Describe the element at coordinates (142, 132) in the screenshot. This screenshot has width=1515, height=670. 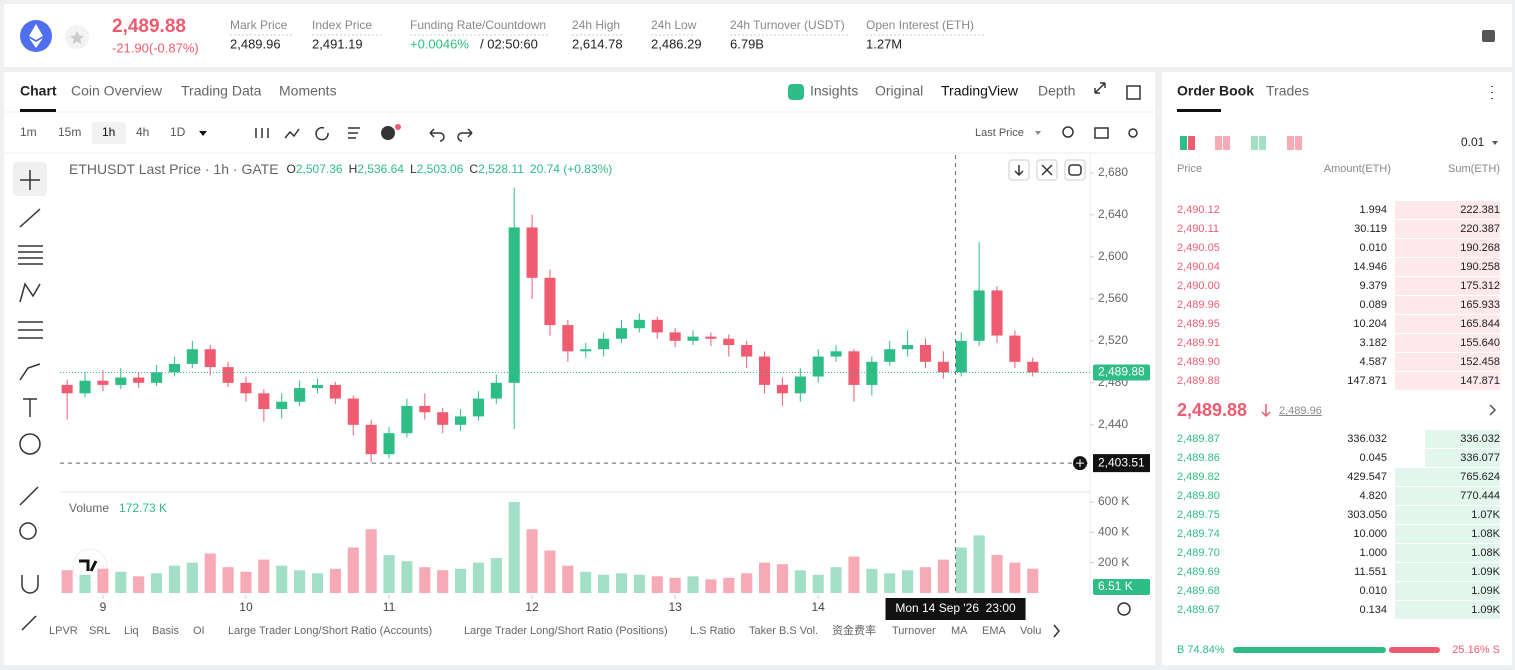
I see `interval: 4h` at that location.